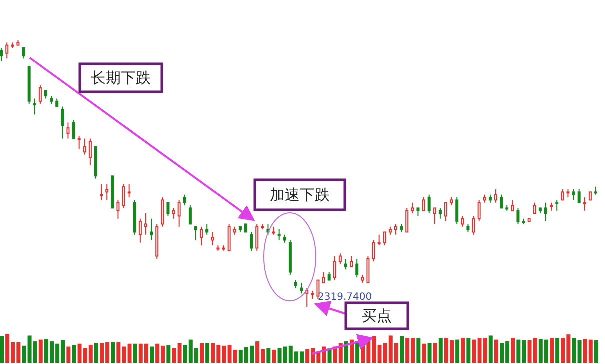 The height and width of the screenshot is (364, 605). Describe the element at coordinates (121, 78) in the screenshot. I see `annotation: 长期下跌` at that location.